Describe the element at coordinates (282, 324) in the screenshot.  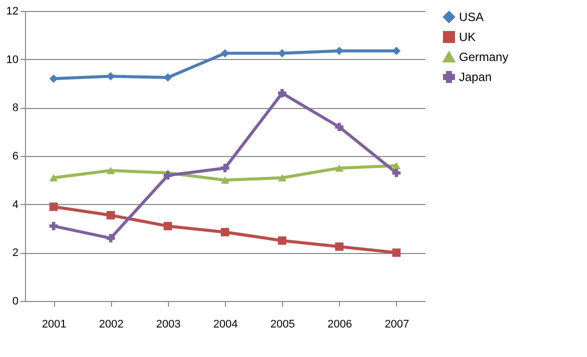
I see `x-tick-label: 2005` at that location.